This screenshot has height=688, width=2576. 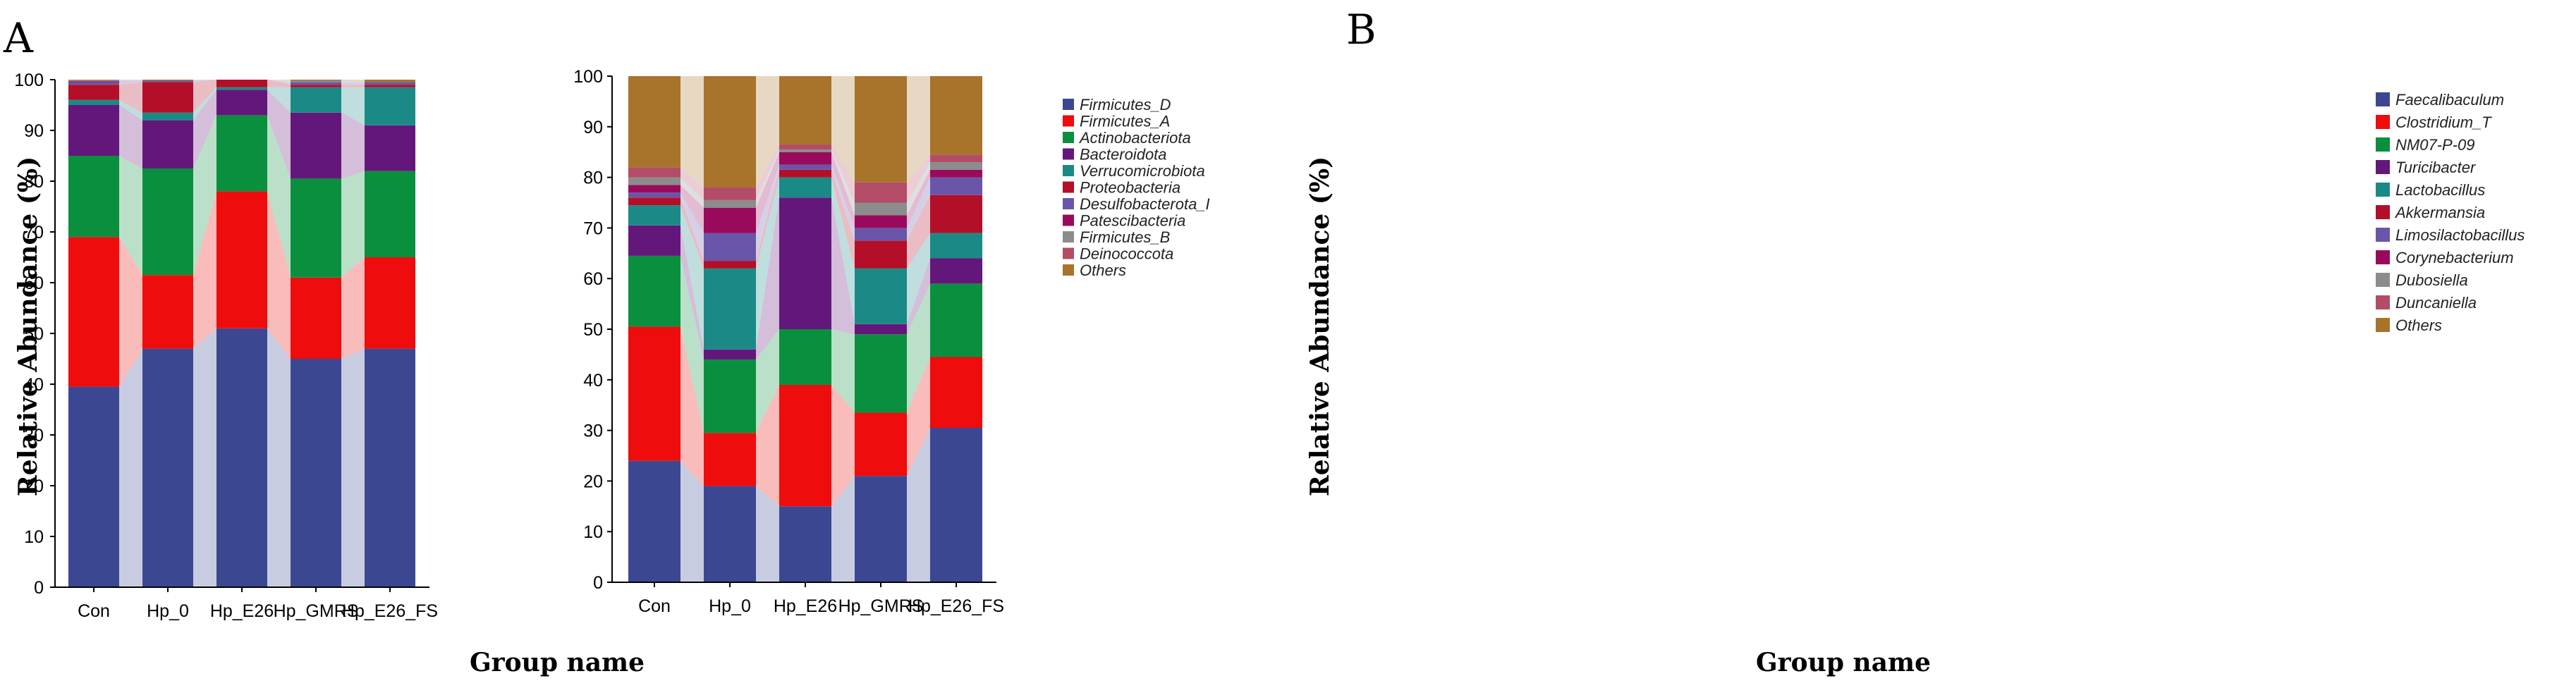 What do you see at coordinates (593, 178) in the screenshot?
I see `panel-b-ytick-80: 80` at bounding box center [593, 178].